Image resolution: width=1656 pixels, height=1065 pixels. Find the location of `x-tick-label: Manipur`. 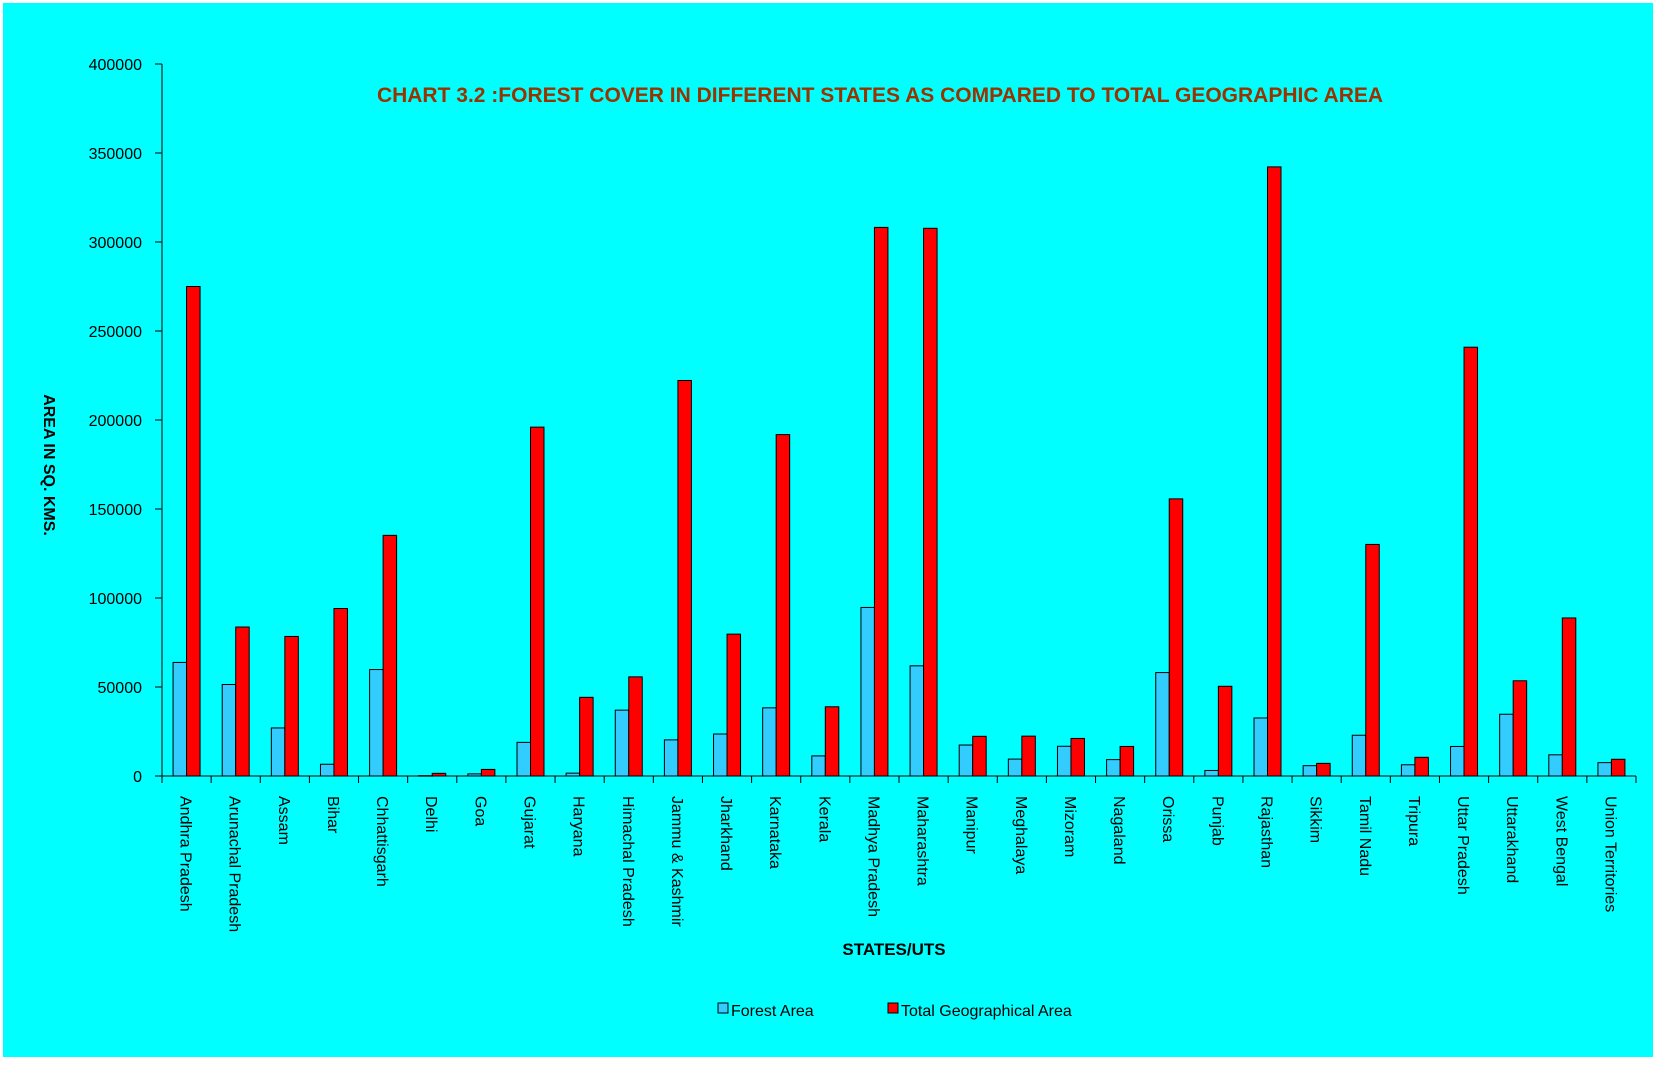

x-tick-label: Manipur is located at coordinates (971, 825).